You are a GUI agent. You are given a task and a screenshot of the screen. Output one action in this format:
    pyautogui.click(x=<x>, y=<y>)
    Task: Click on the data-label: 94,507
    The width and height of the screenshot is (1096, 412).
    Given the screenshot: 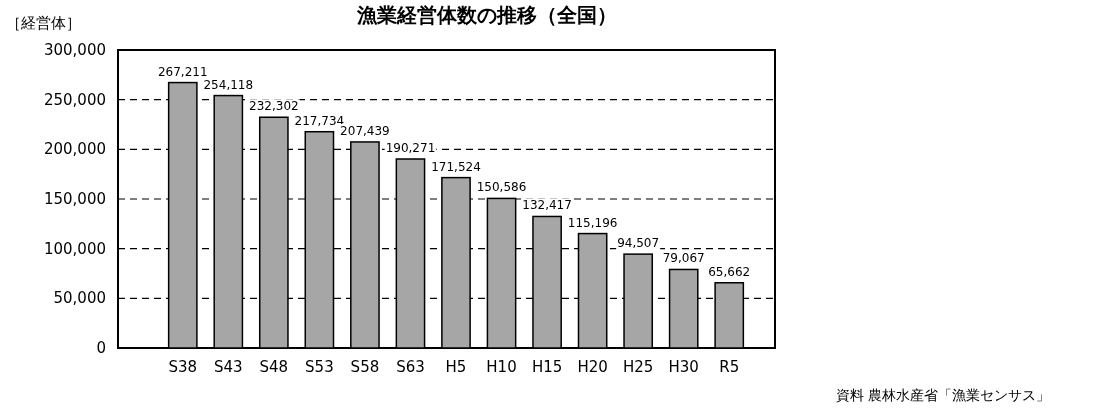 What is the action you would take?
    pyautogui.click(x=638, y=243)
    